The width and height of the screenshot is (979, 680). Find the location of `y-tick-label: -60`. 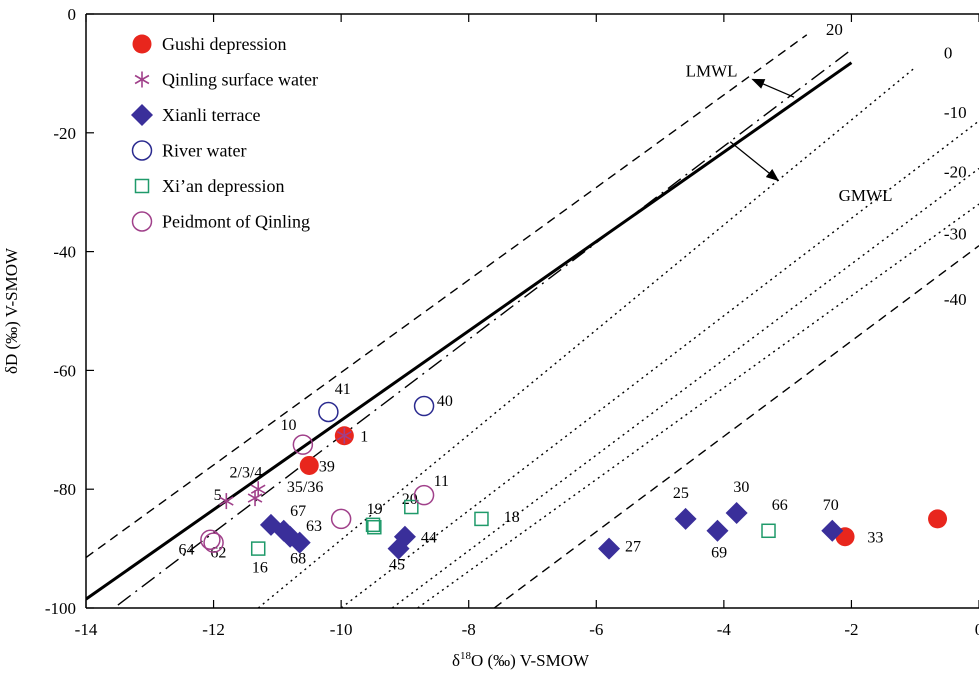

y-tick-label: -60 is located at coordinates (64, 370).